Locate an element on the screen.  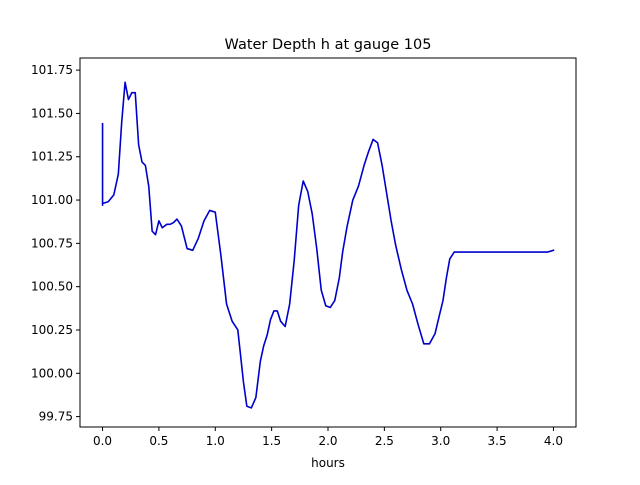
x-tick-label: 1.0 is located at coordinates (215, 441).